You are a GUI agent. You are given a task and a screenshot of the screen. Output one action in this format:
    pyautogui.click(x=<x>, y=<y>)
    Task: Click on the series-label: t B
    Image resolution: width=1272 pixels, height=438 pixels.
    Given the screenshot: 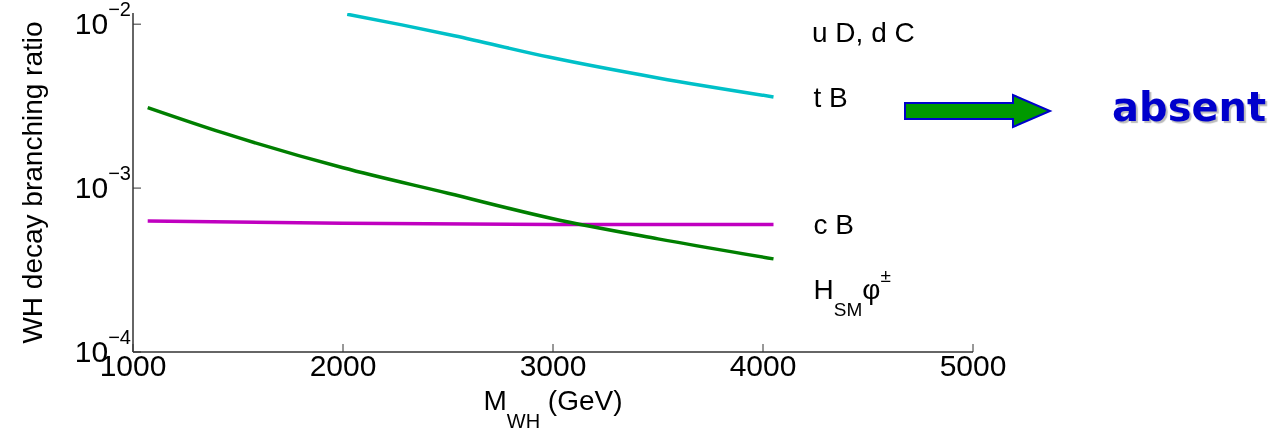 What is the action you would take?
    pyautogui.click(x=830, y=97)
    